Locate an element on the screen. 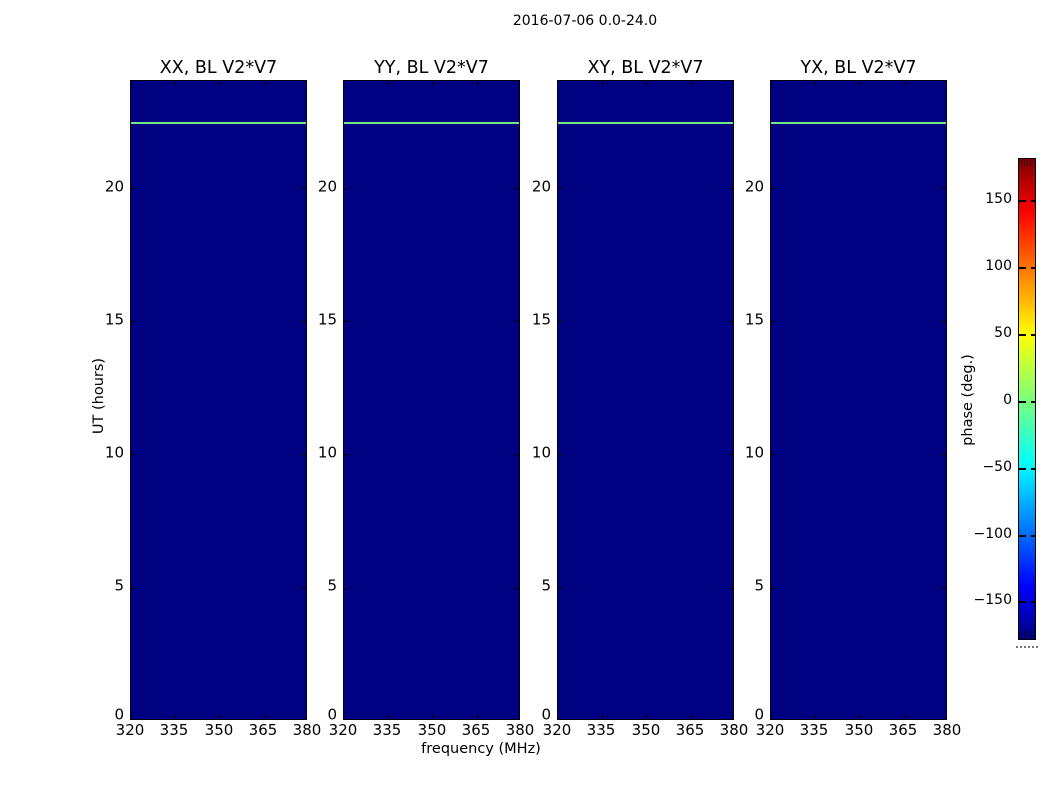  colorbar-tick-label: 50 is located at coordinates (1003, 333).